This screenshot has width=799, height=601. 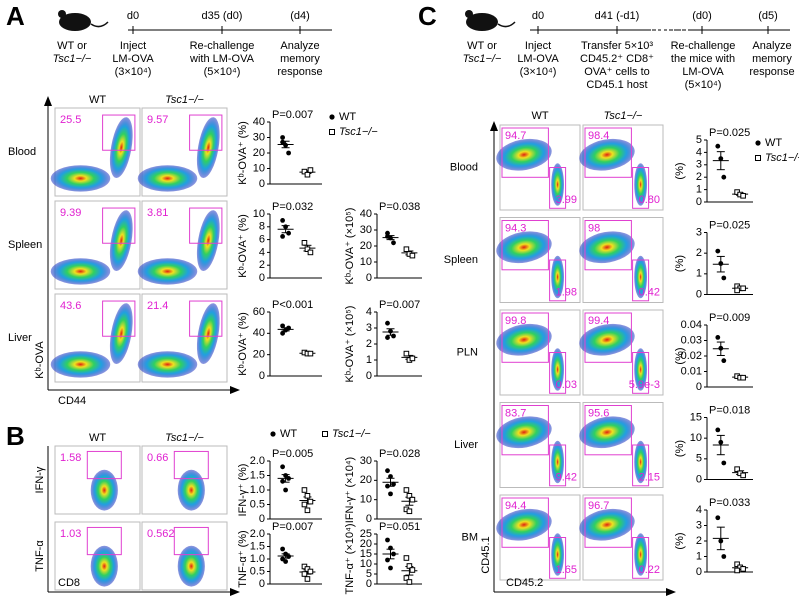 I want to click on timeline-day: d35 (d0), so click(x=222, y=16).